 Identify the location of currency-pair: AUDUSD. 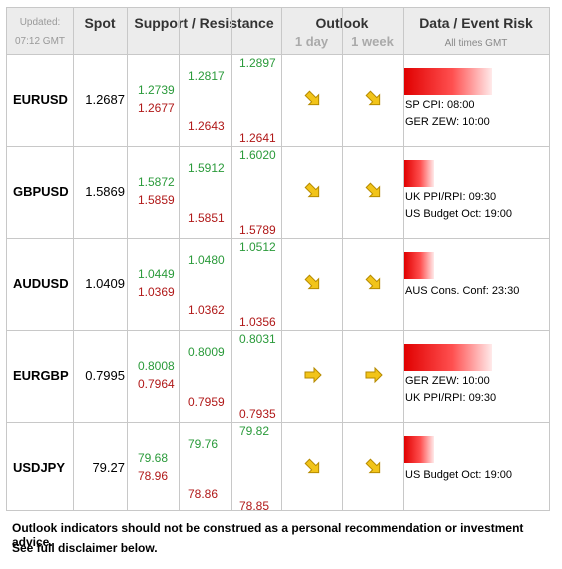
(41, 283).